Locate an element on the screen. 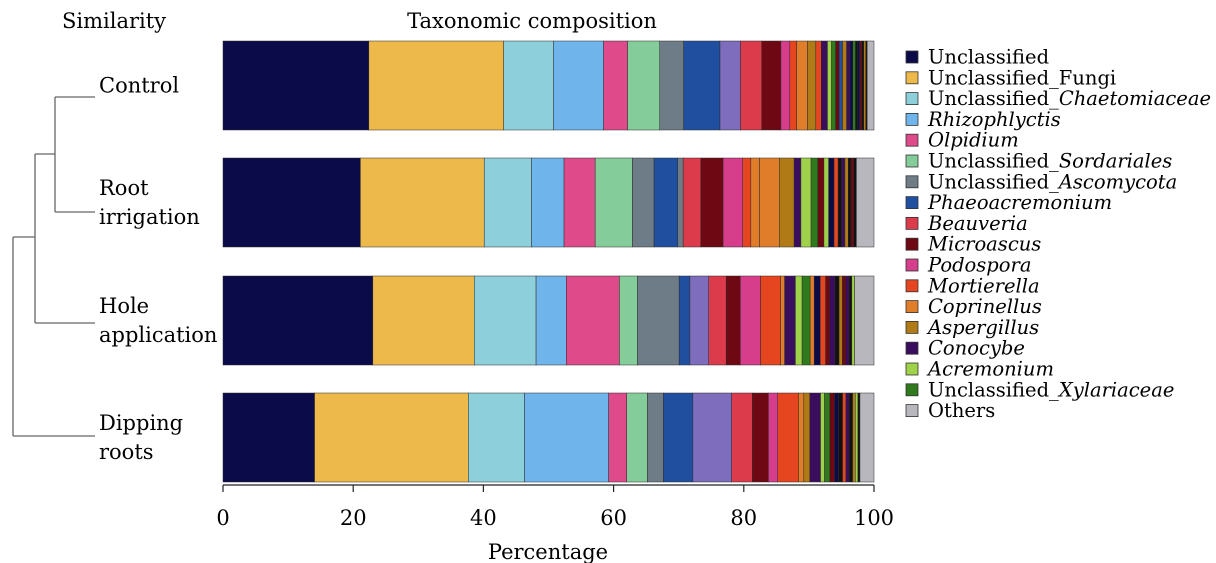 The image size is (1216, 563). category-label: Dipping roots is located at coordinates (141, 437).